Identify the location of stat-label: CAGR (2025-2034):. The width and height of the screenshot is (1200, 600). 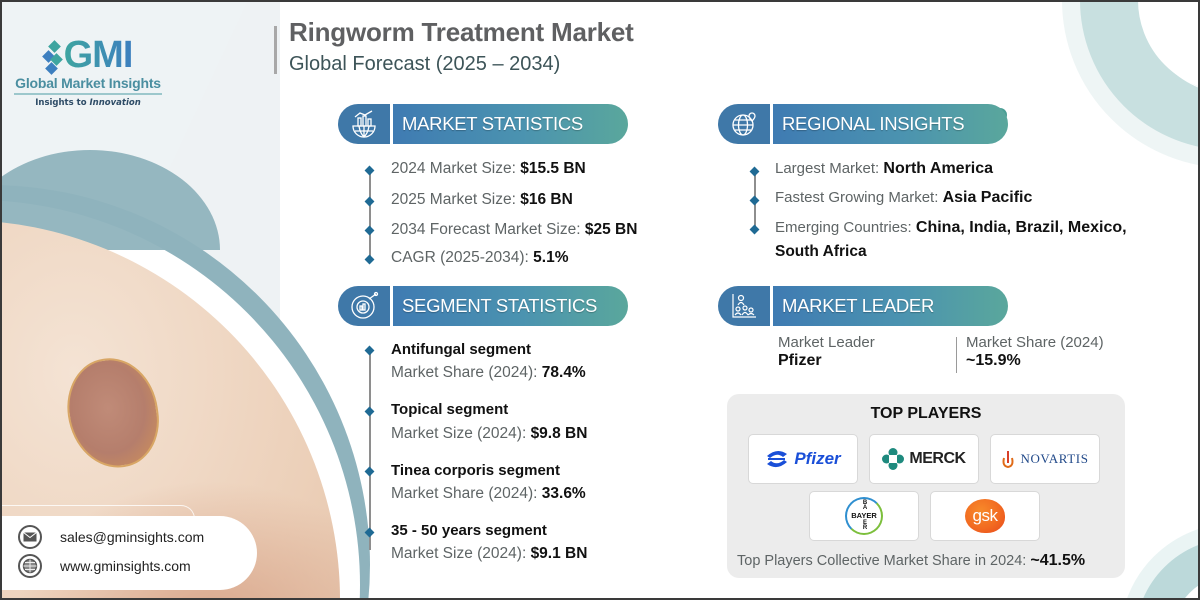
(462, 257).